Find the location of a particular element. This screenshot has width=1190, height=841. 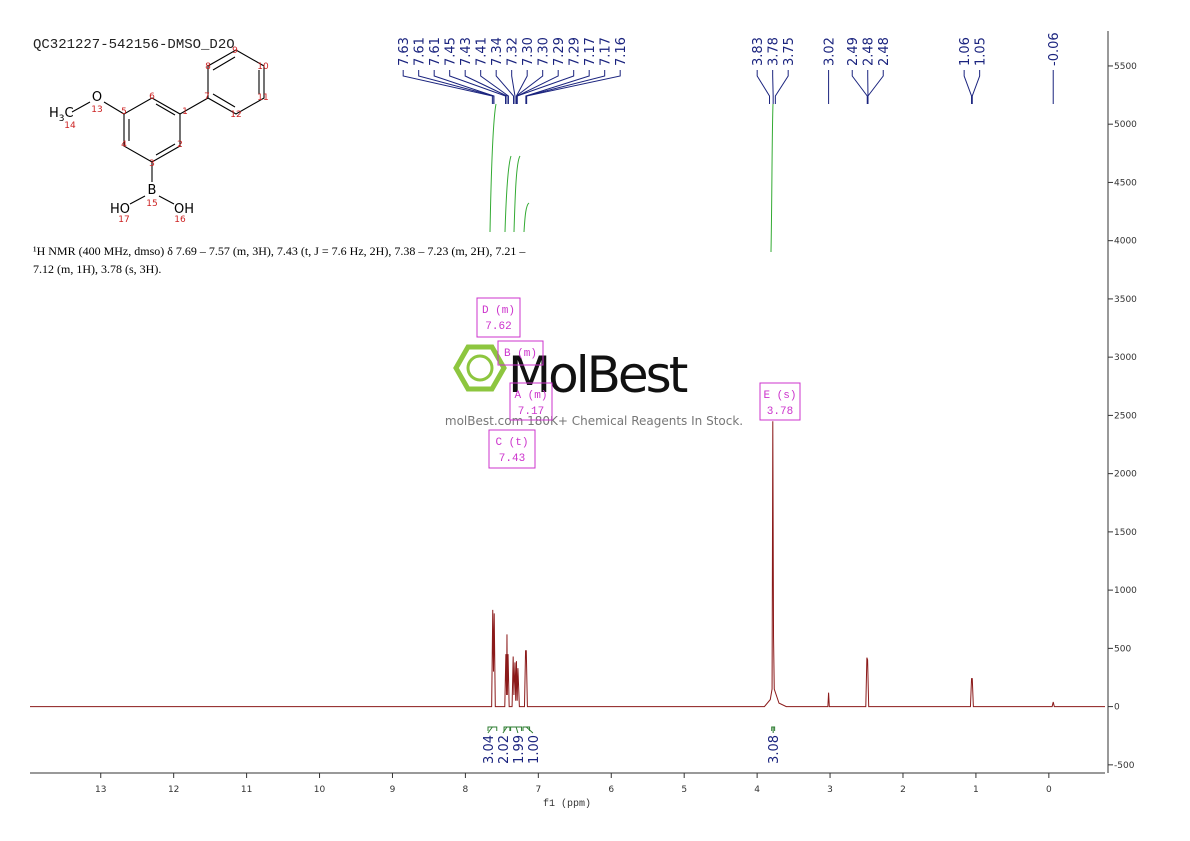

x-tick-label: 5 is located at coordinates (684, 790).